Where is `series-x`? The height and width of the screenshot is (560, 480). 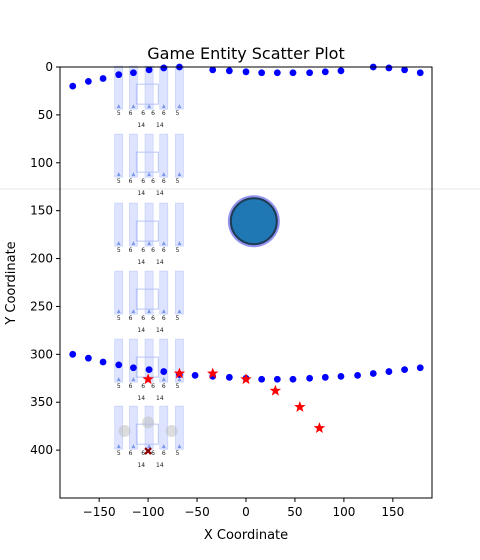
series-x is located at coordinates (148, 451).